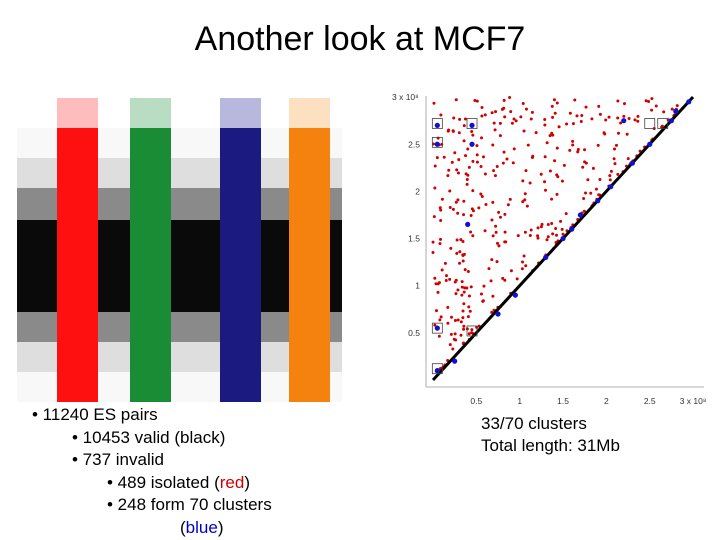 Image resolution: width=720 pixels, height=540 pixels. What do you see at coordinates (519, 401) in the screenshot?
I see `x-tick-label: 1` at bounding box center [519, 401].